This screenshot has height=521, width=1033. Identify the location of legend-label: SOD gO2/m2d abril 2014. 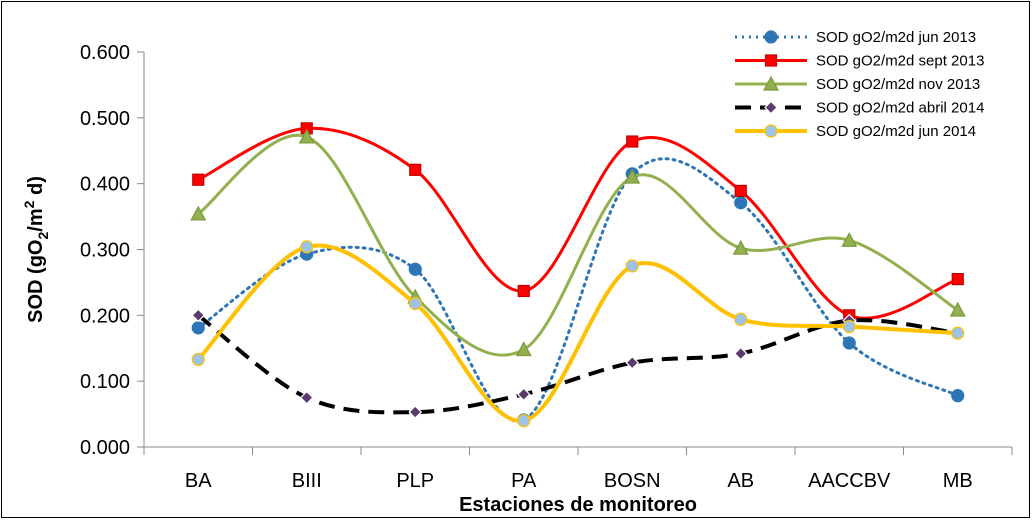
(900, 108).